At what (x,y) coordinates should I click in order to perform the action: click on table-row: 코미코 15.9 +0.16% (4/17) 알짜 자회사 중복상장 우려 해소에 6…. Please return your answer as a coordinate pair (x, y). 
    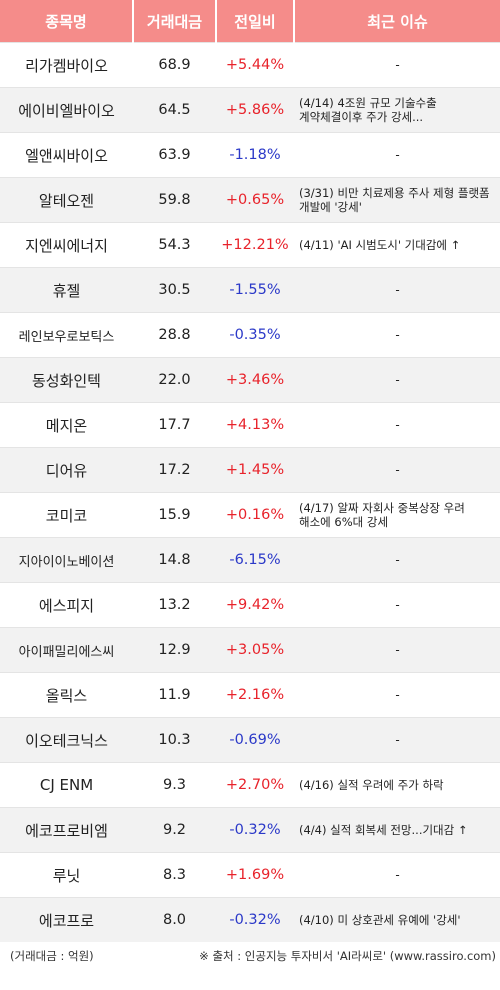
    Looking at the image, I should click on (250, 515).